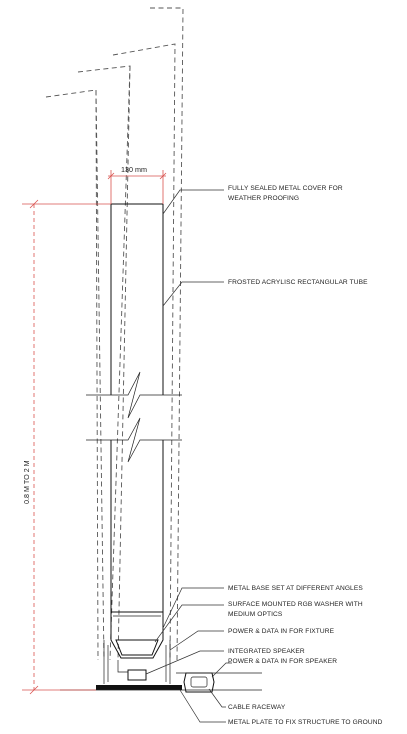  Describe the element at coordinates (295, 604) in the screenshot. I see `callout-washer-line-1: SURFACE MOUNTED RGB WASHER WITH` at that location.